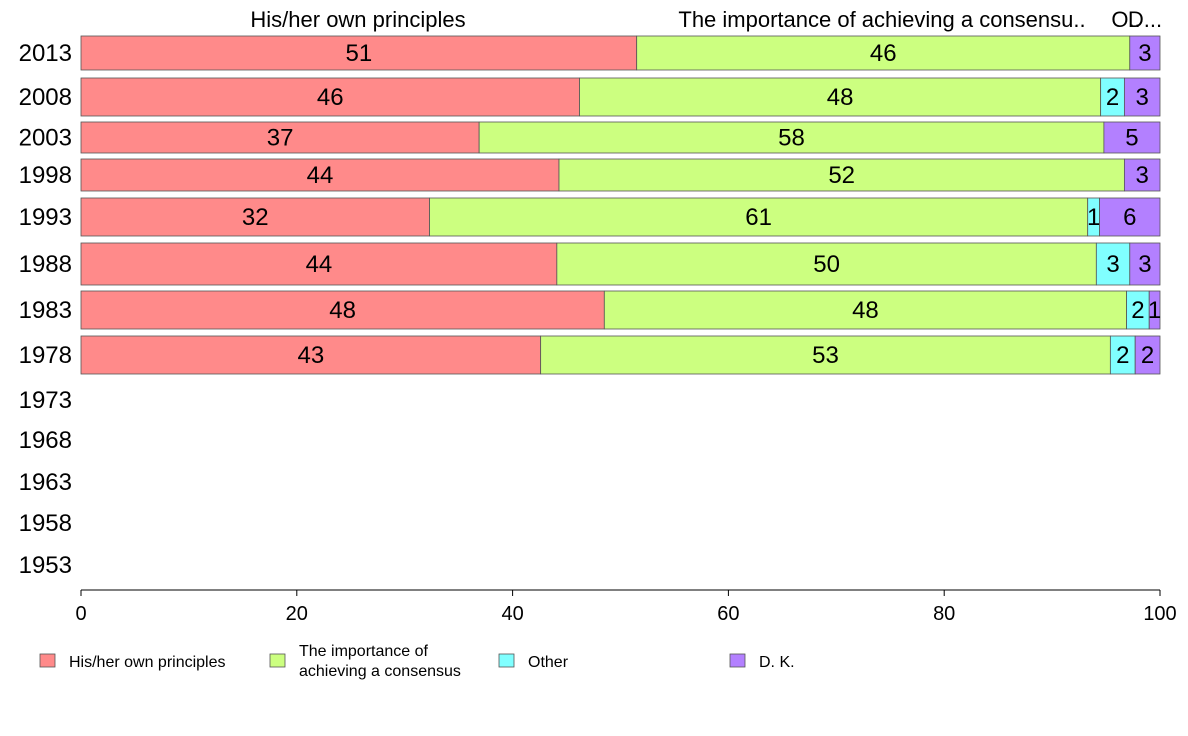 Image resolution: width=1188 pixels, height=736 pixels. I want to click on y-tick-label-2008: 2008, so click(45, 97).